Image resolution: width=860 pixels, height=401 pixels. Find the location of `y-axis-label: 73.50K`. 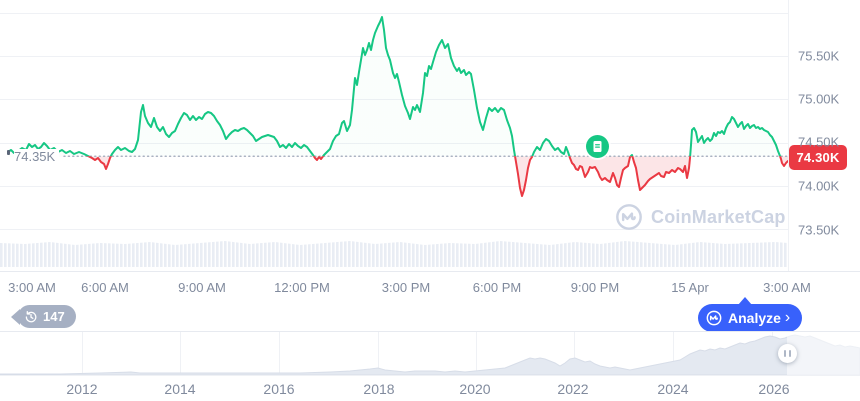

y-axis-label: 73.50K is located at coordinates (819, 230).